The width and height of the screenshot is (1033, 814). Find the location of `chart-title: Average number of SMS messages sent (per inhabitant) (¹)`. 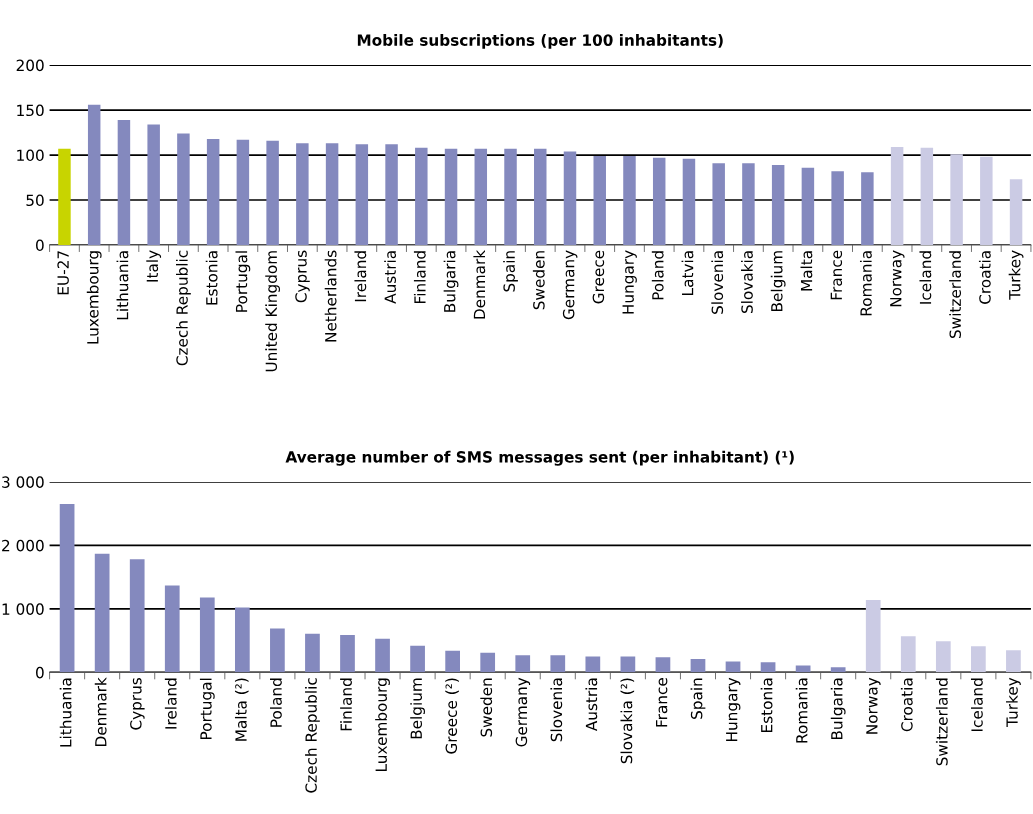

chart-title: Average number of SMS messages sent (per inhabitant) (¹) is located at coordinates (539, 458).